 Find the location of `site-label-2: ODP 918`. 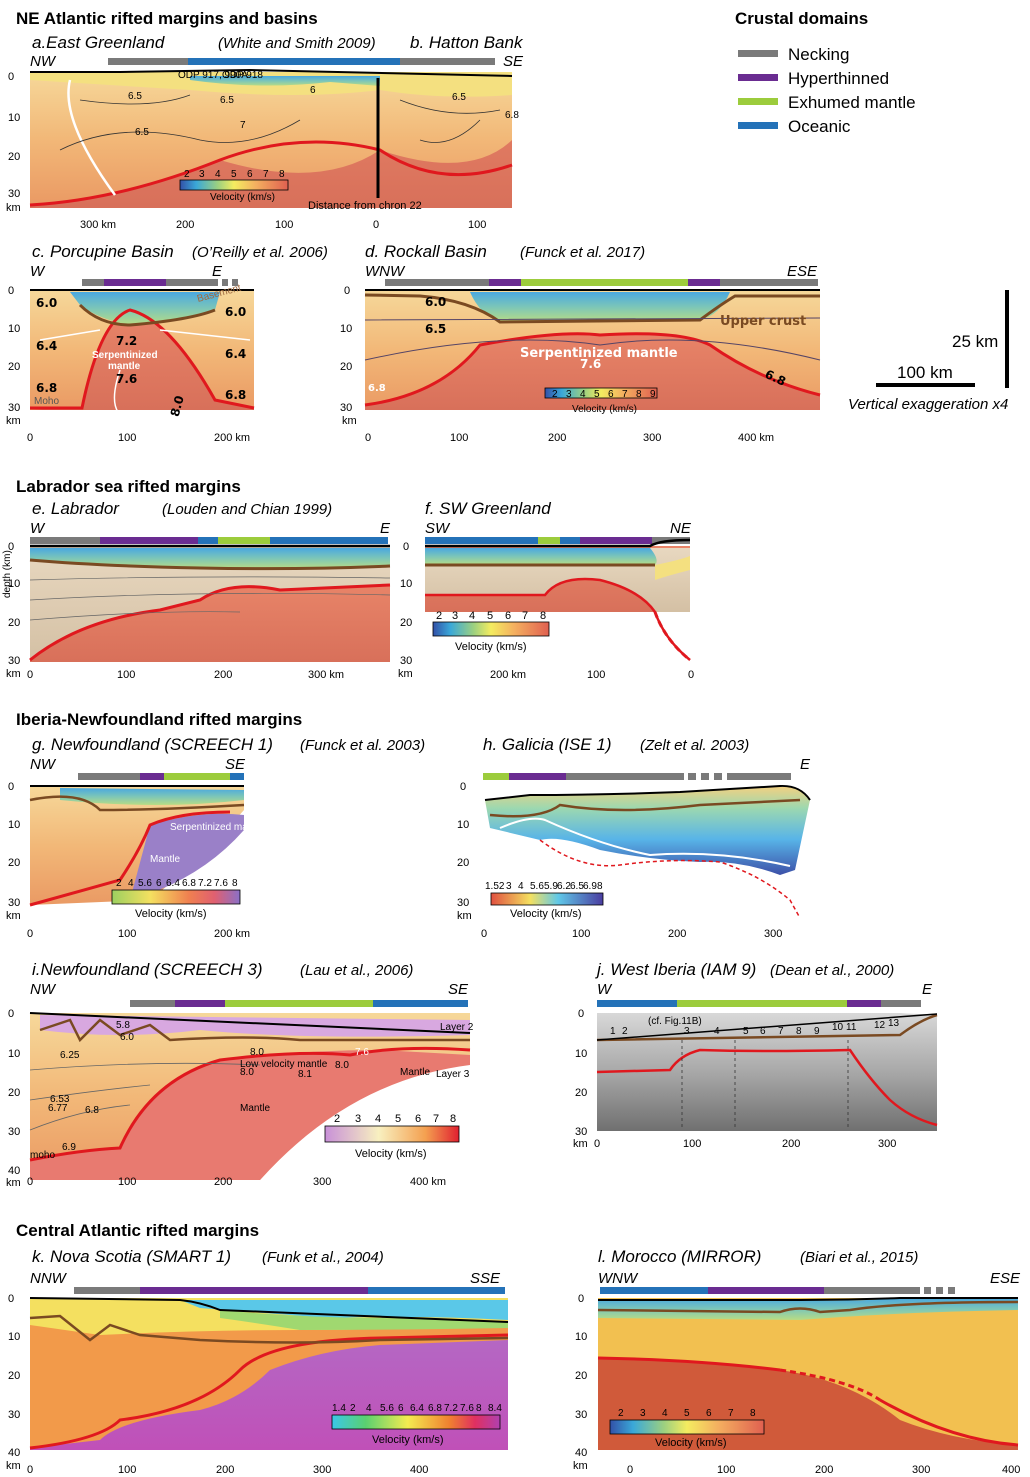

site-label-2: ODP 918 is located at coordinates (242, 75).